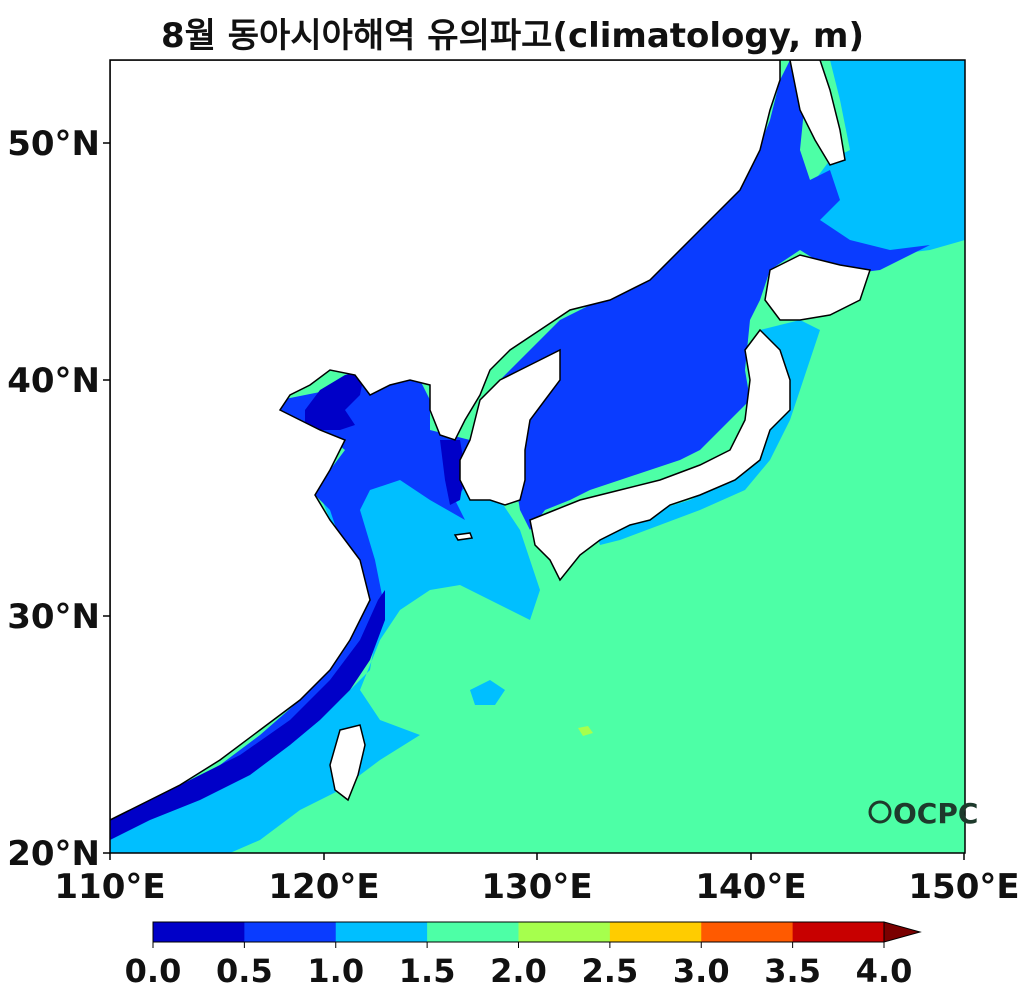 The image size is (1025, 1002). I want to click on lon-tick-label: 130°E, so click(536, 887).